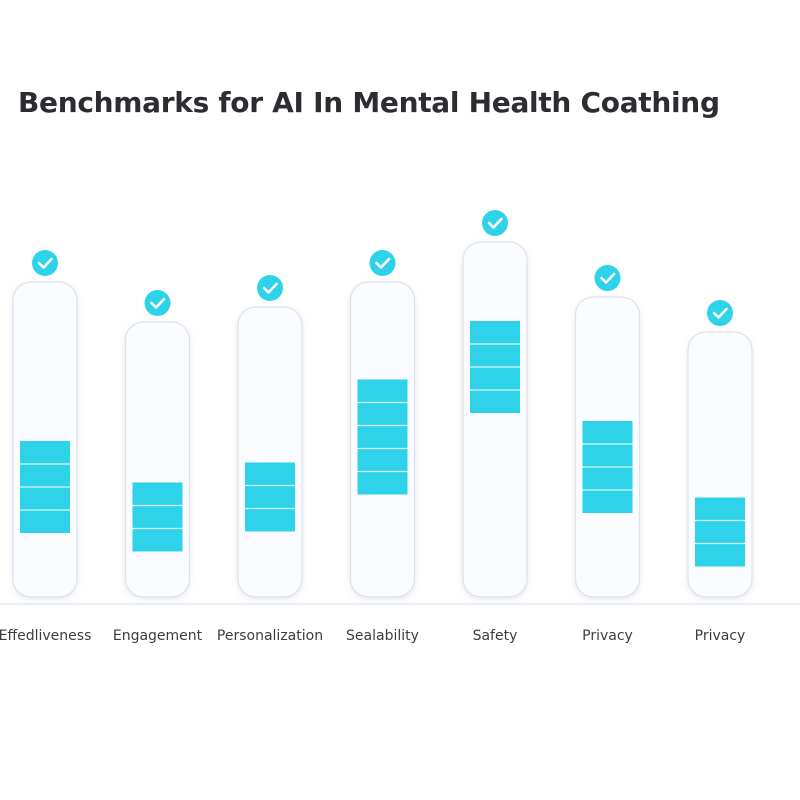 Image resolution: width=800 pixels, height=800 pixels. What do you see at coordinates (45, 636) in the screenshot?
I see `category-label: Effedliveness` at bounding box center [45, 636].